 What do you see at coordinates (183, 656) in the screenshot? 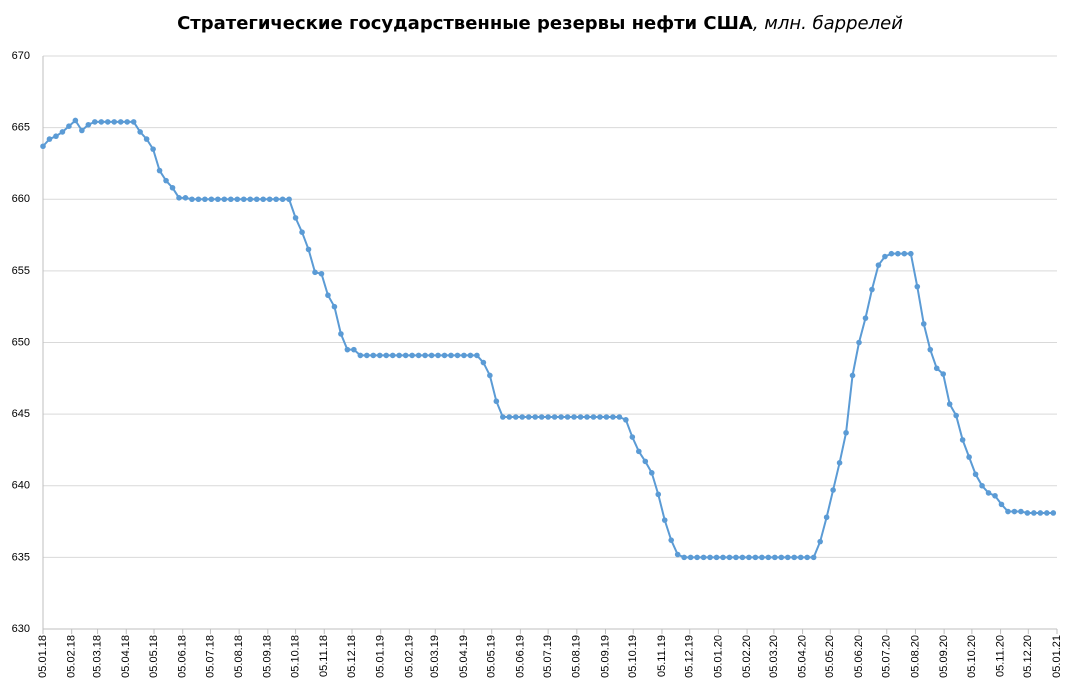
I see `x-tick-label: 05.06.18` at bounding box center [183, 656].